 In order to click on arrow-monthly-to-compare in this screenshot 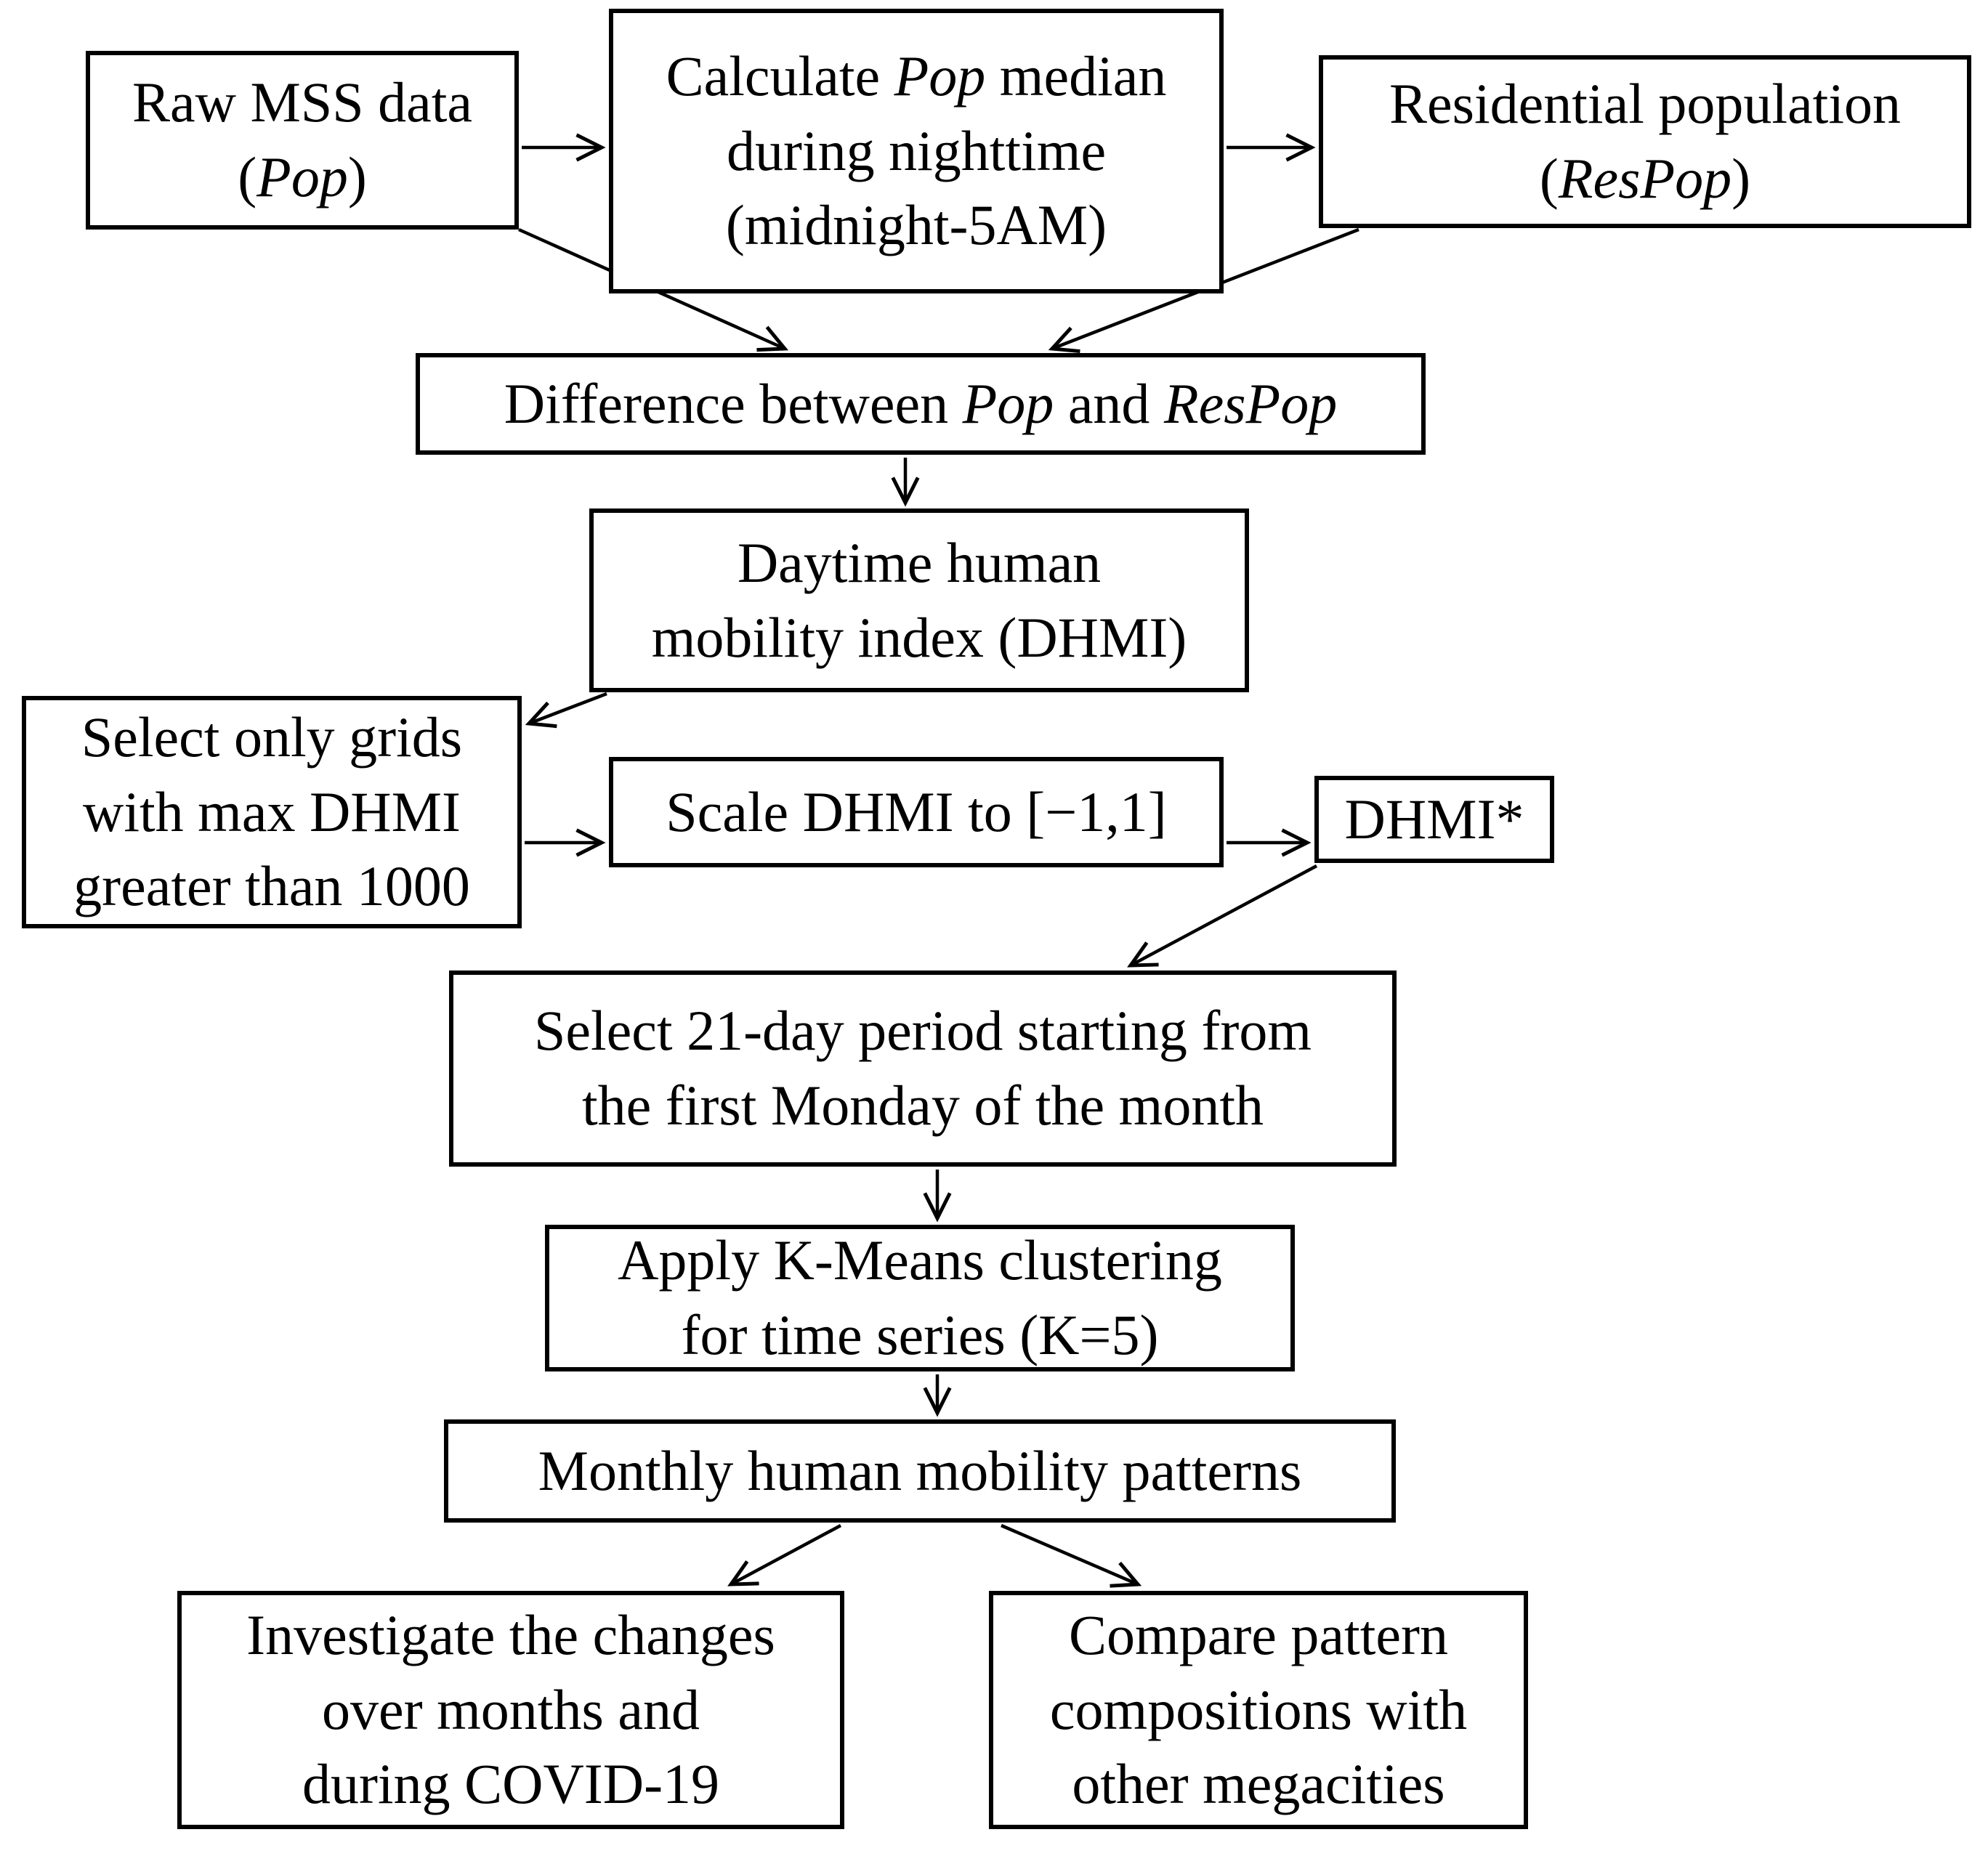, I will do `click(1071, 1555)`.